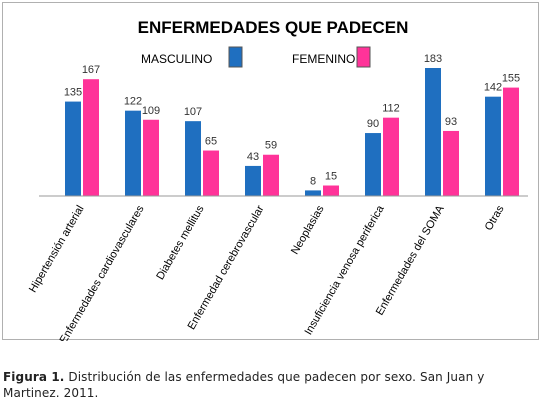 The width and height of the screenshot is (543, 403). Describe the element at coordinates (493, 88) in the screenshot. I see `value-label: 142` at that location.